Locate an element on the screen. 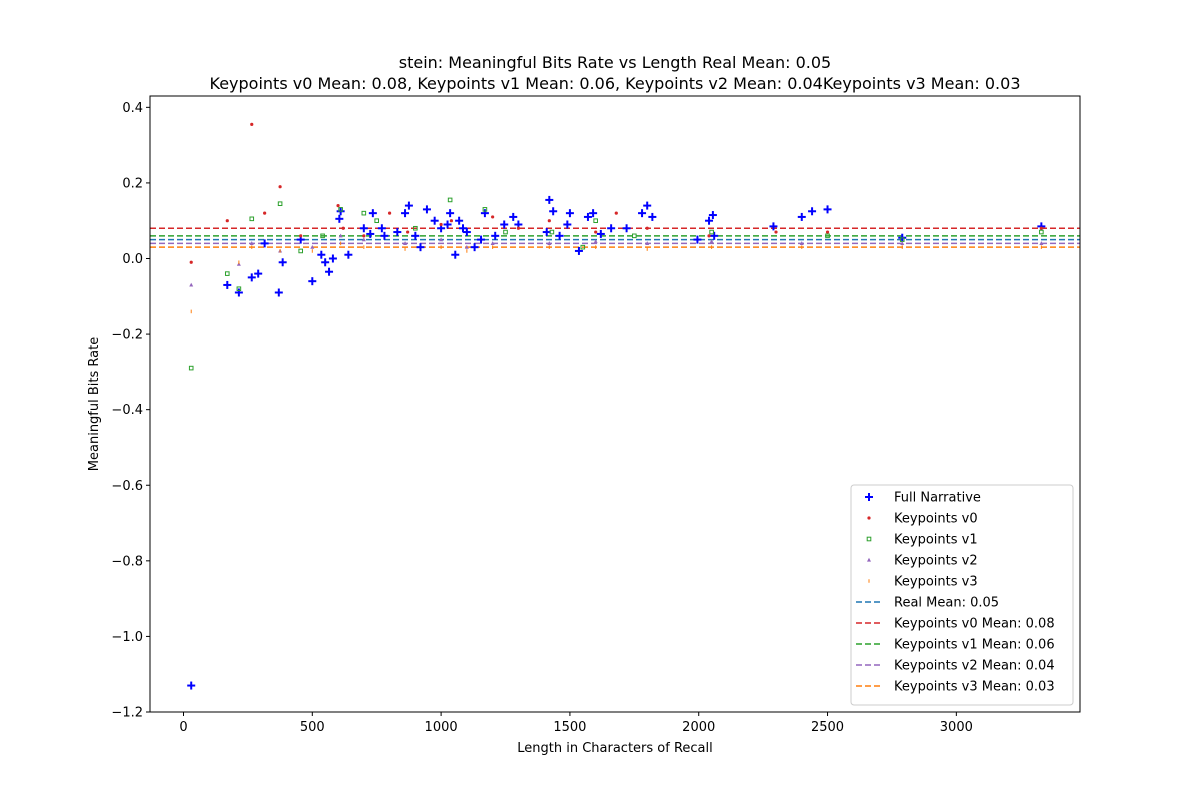 The height and width of the screenshot is (800, 1200). y-tick-label-3: −0.6 is located at coordinates (127, 486).